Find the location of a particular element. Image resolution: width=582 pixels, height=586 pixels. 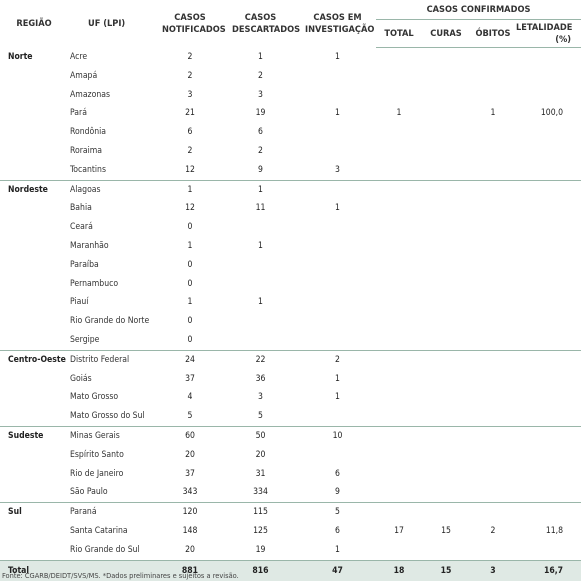

regiao-cell: Centro-Oeste is located at coordinates (34, 359).